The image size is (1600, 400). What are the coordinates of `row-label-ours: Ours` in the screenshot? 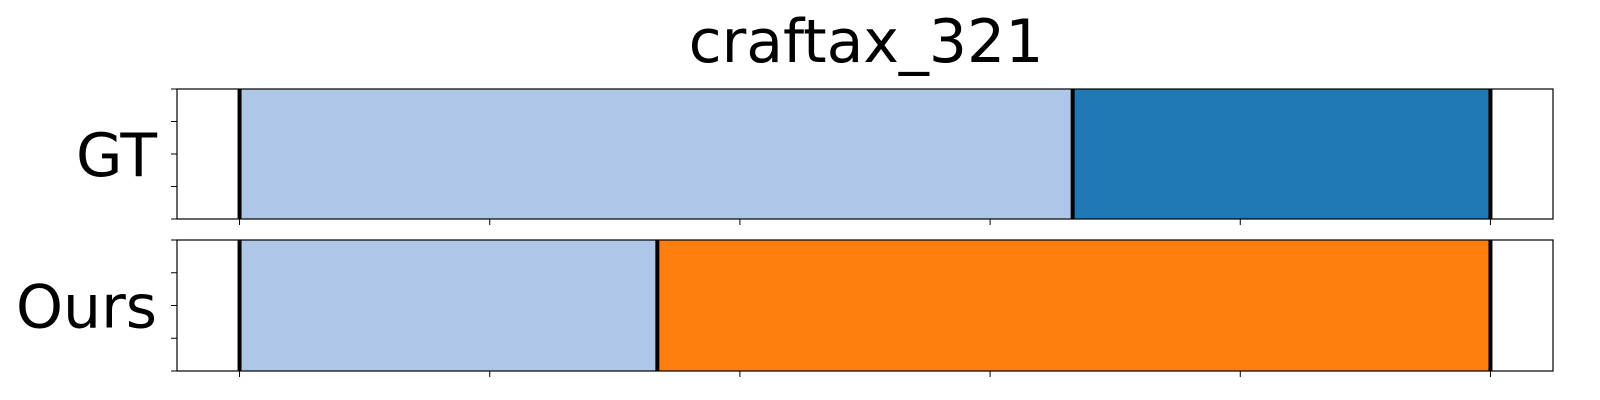 It's located at (86, 308).